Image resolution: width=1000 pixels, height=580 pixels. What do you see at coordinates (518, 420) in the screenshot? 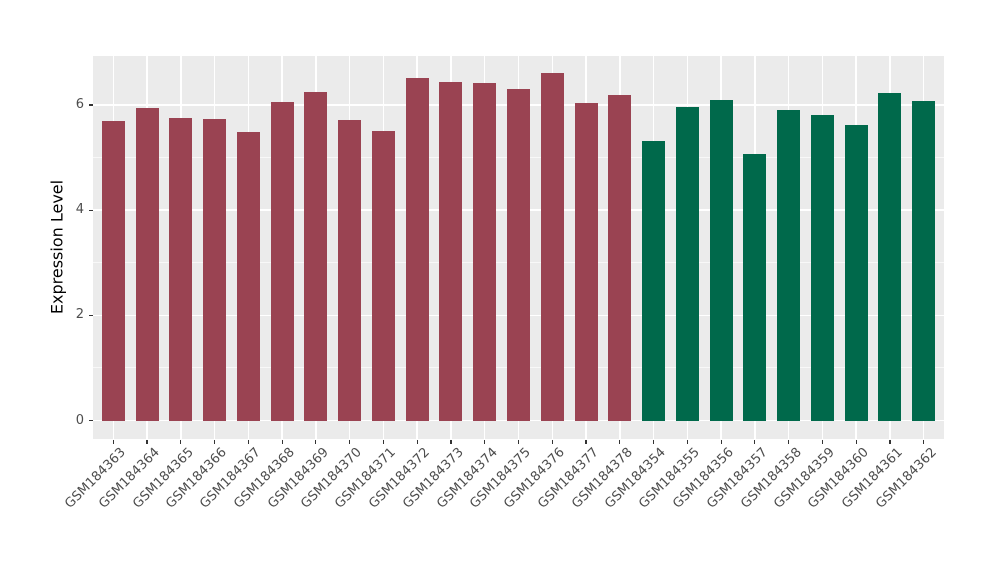
I see `y-grid-major` at bounding box center [518, 420].